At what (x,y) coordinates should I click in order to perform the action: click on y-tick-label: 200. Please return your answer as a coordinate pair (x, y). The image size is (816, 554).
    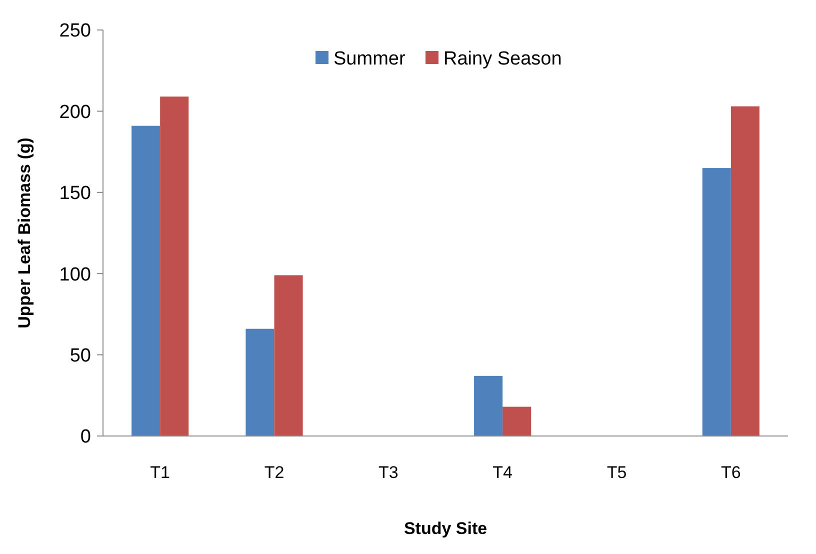
    Looking at the image, I should click on (75, 112).